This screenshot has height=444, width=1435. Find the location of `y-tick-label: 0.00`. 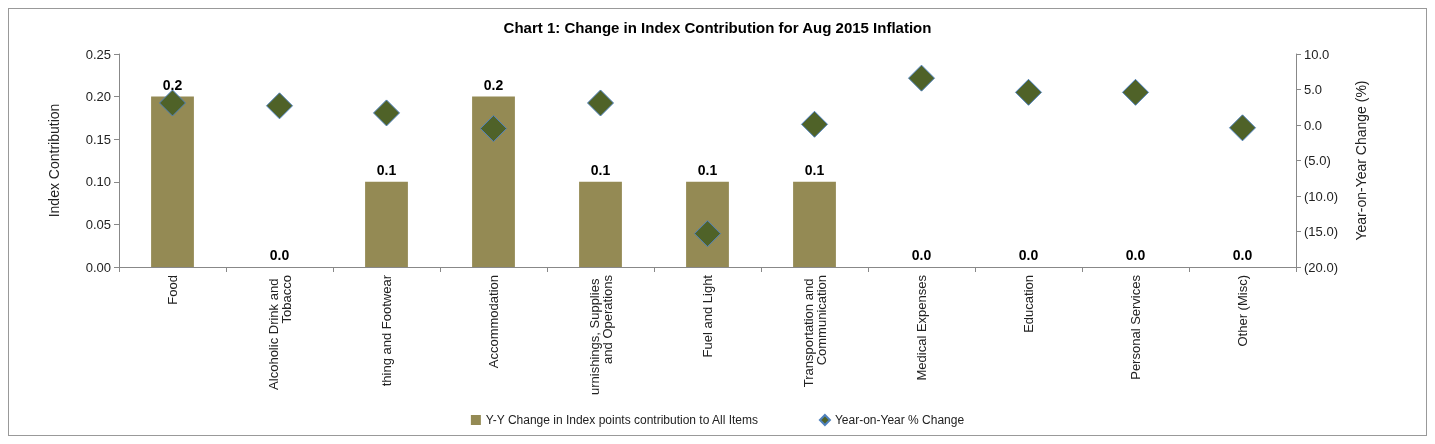

y-tick-label: 0.00 is located at coordinates (98, 267).